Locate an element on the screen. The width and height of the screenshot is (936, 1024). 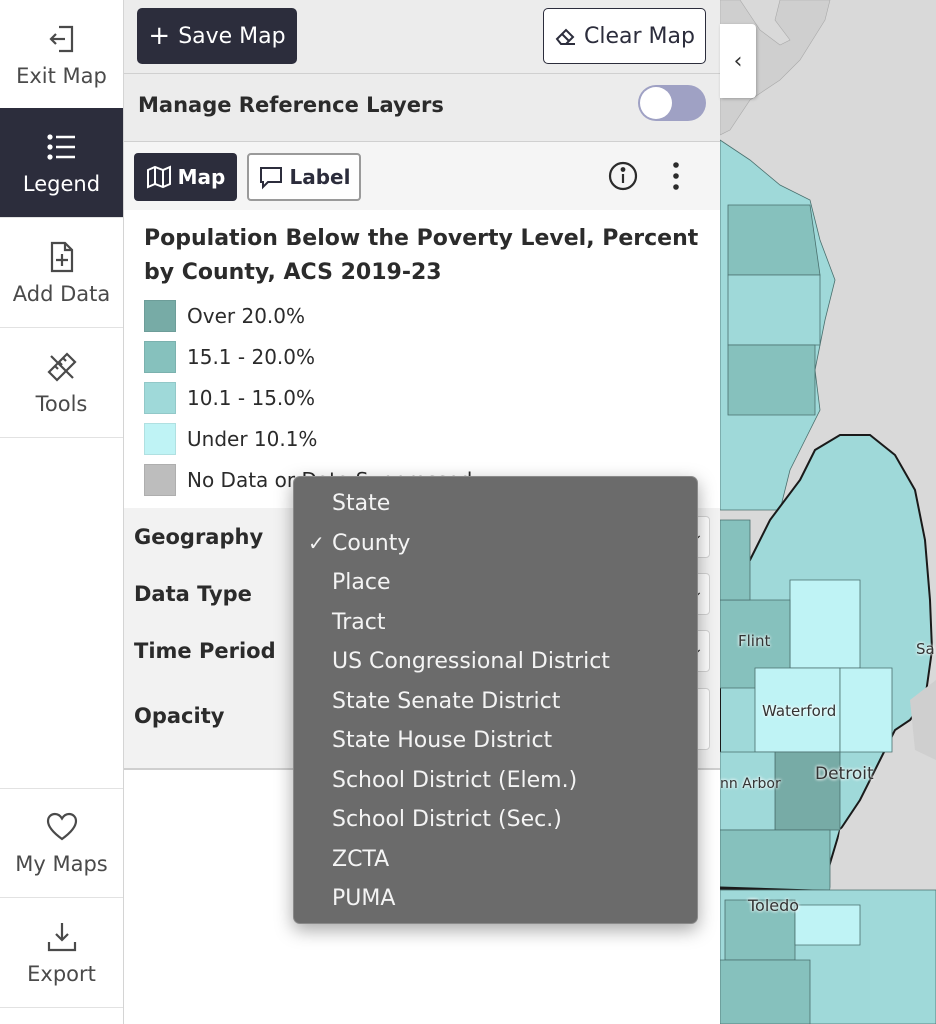
dropdown-option-label: School District (Sec.) is located at coordinates (447, 819).